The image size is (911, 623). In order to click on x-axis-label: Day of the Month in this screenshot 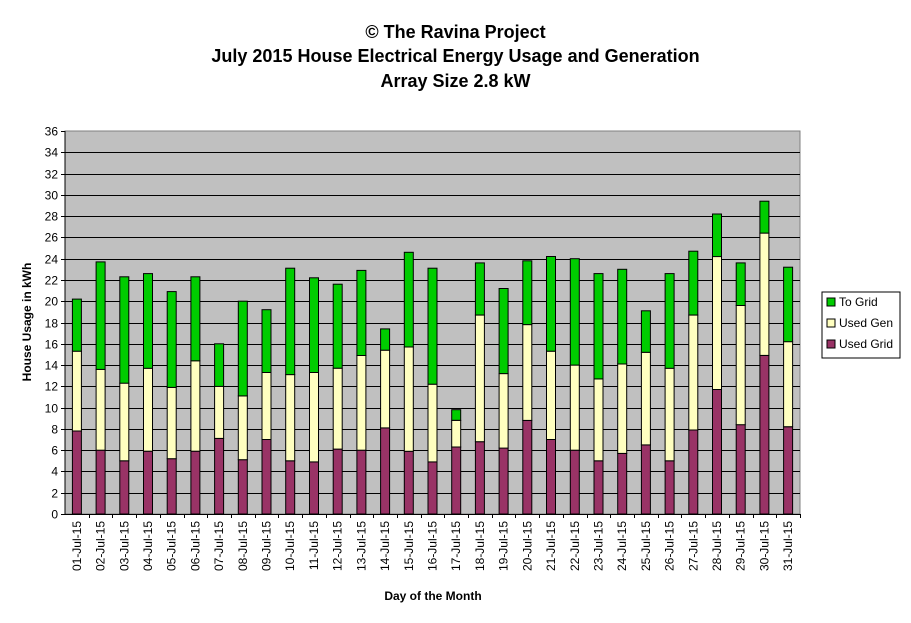, I will do `click(432, 596)`.